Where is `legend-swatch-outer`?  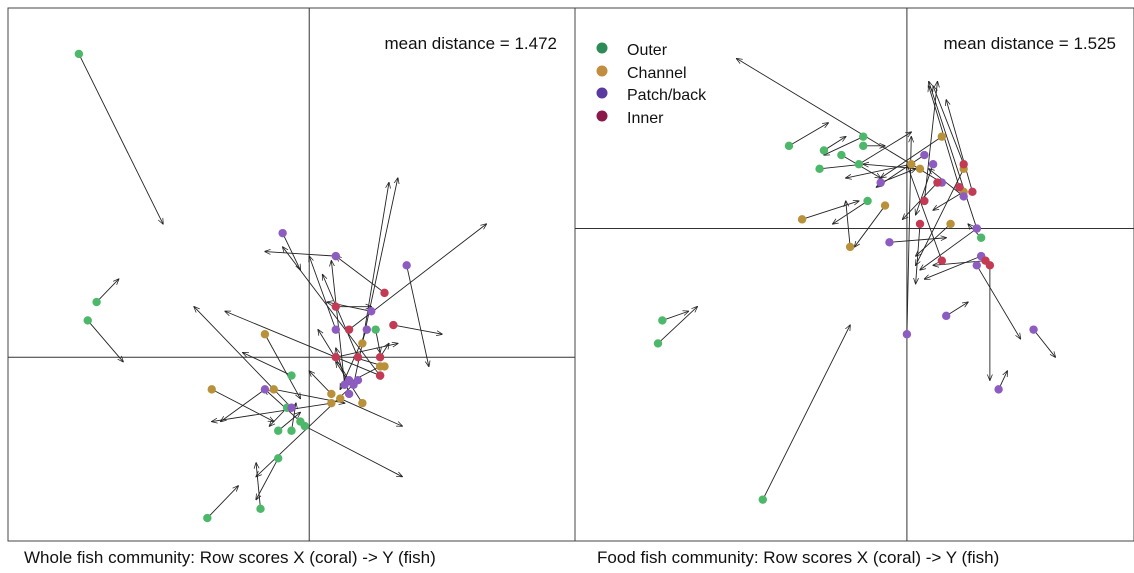 legend-swatch-outer is located at coordinates (602, 48).